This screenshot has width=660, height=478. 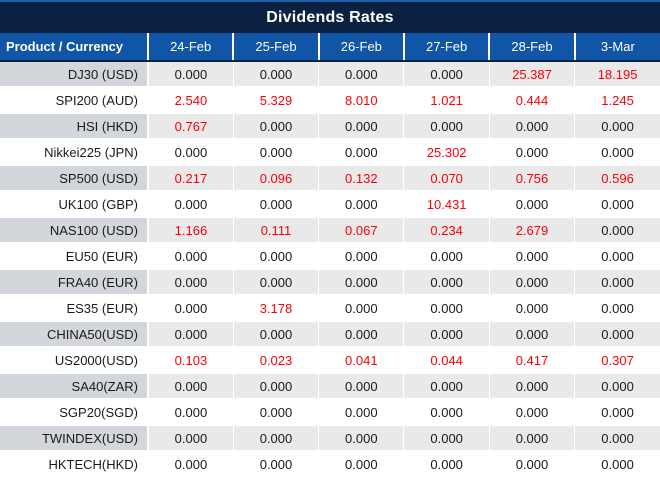 I want to click on value-cell: 0.103, so click(x=190, y=360).